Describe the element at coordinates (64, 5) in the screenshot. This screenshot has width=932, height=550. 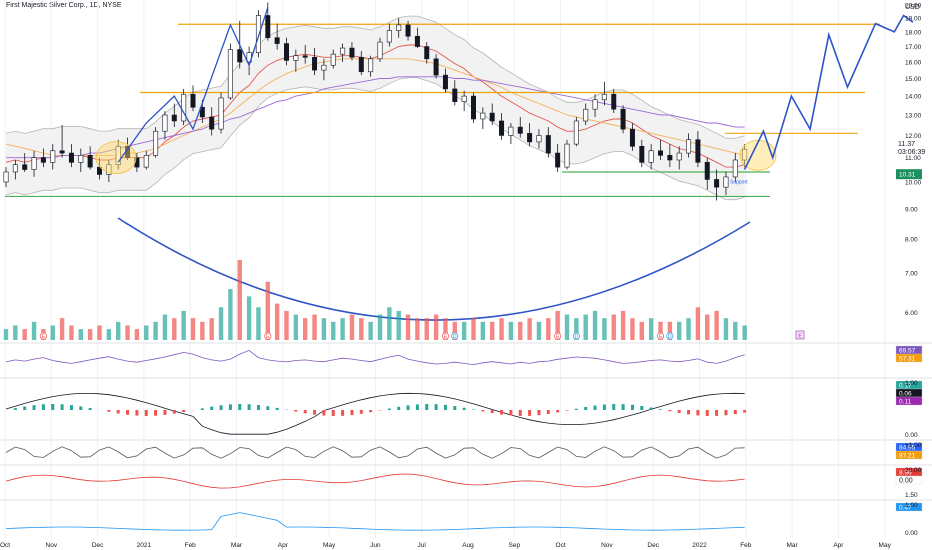
I see `chart-title: First Majestic Silver Corp., 1D, NYSE` at that location.